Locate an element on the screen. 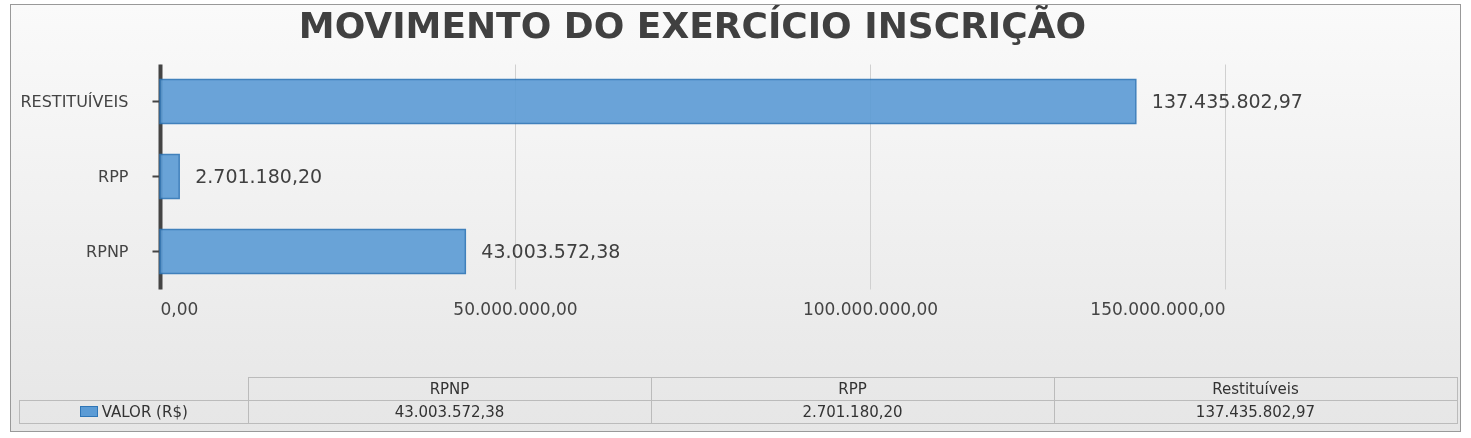  text: 137.435.802,97 is located at coordinates (1255, 412).